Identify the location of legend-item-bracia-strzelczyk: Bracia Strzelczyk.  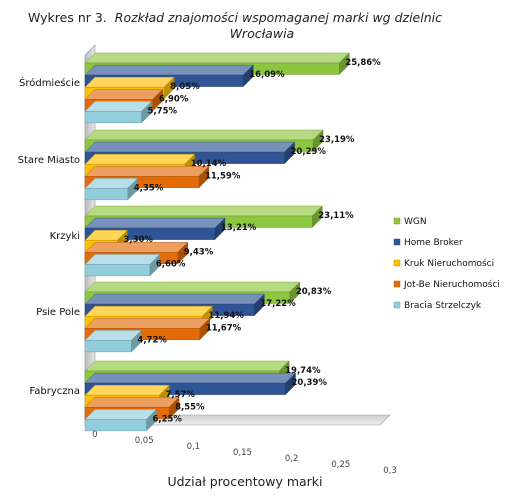
(438, 306).